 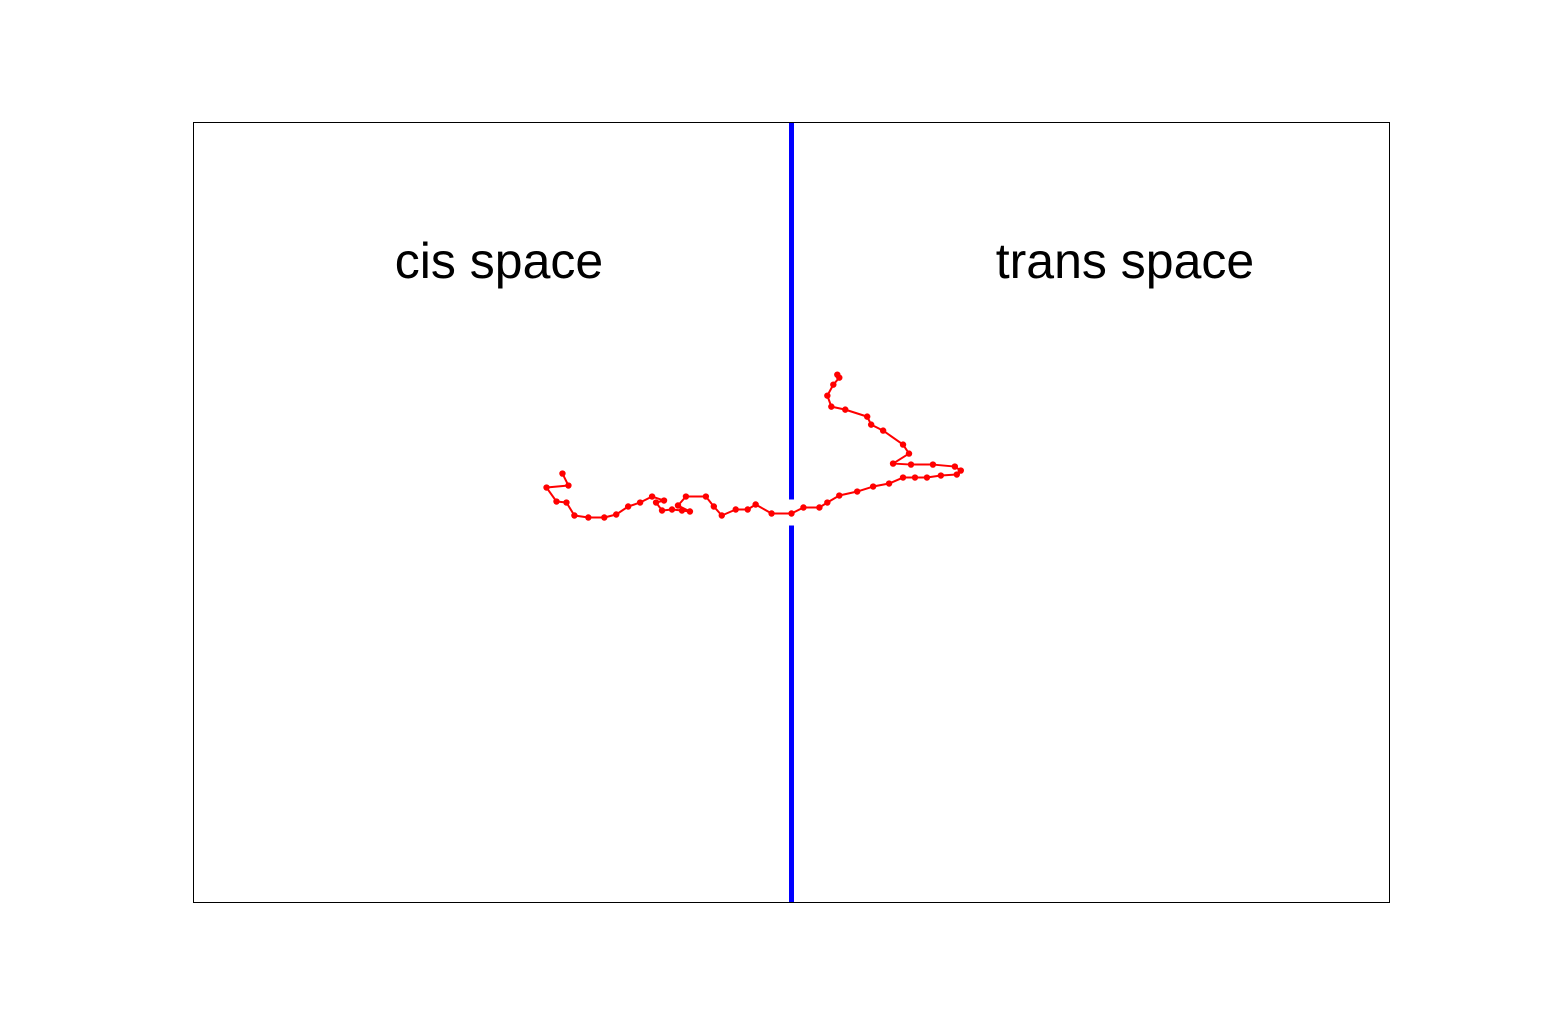 I want to click on trans-space-label: trans space, so click(x=1125, y=261).